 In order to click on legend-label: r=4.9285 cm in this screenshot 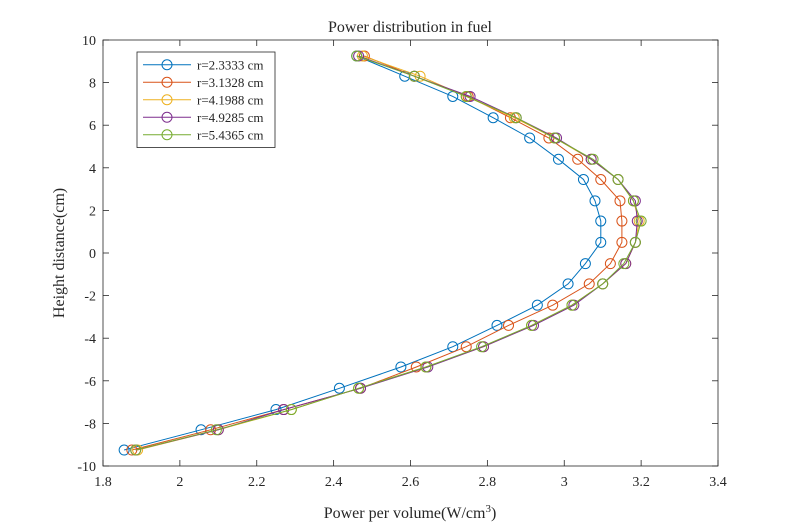, I will do `click(230, 117)`.